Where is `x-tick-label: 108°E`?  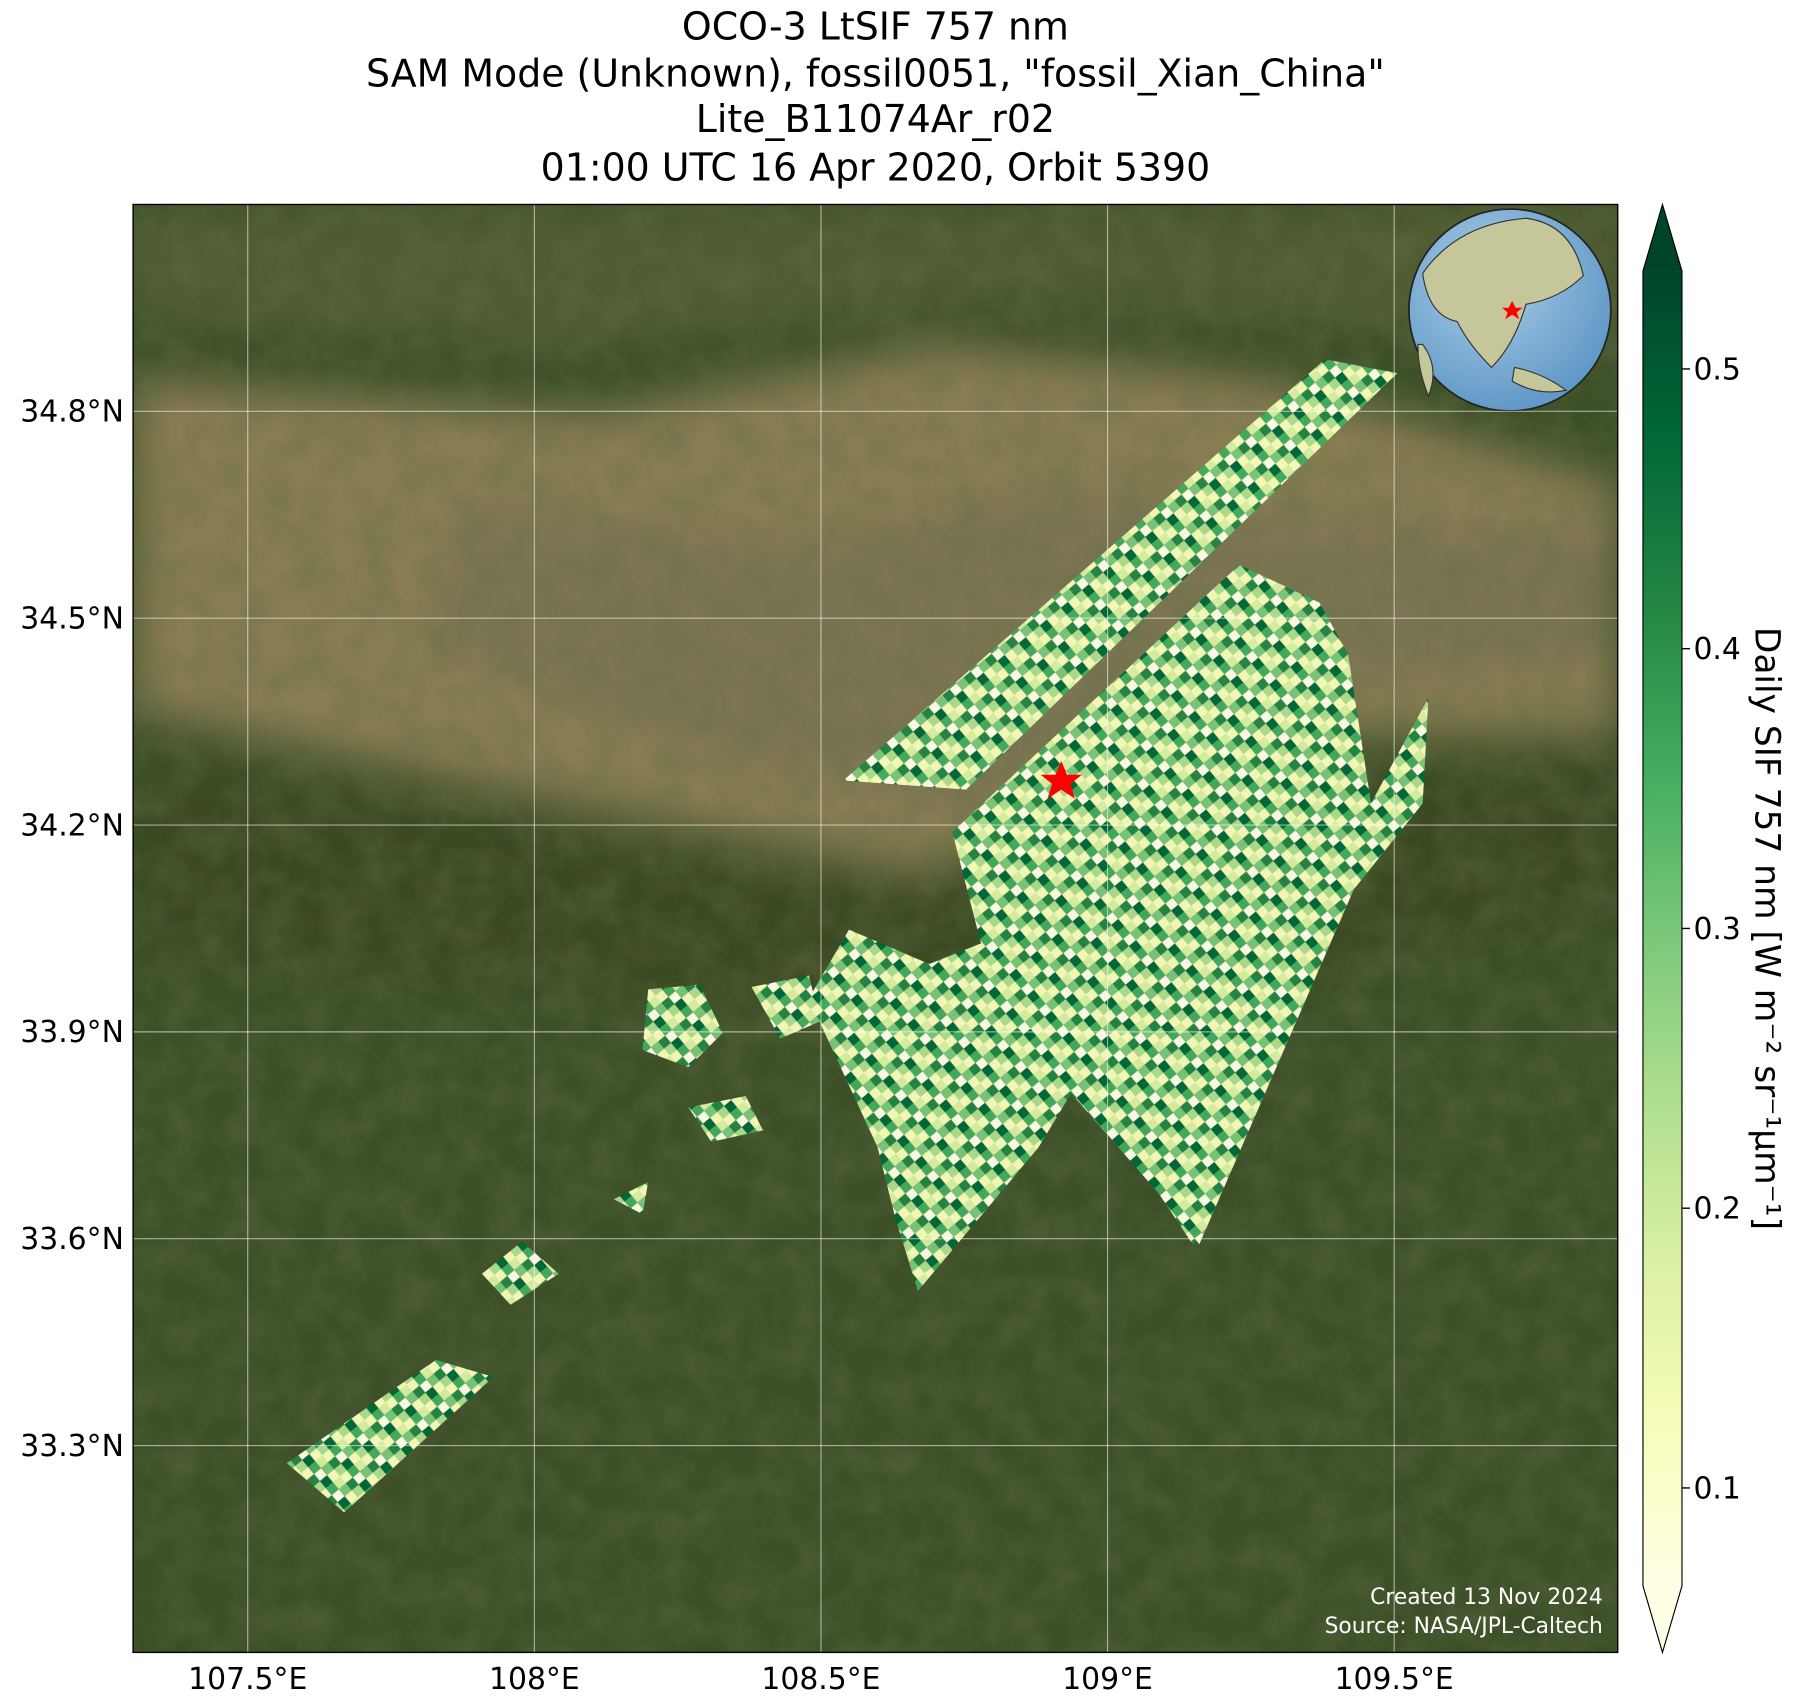 x-tick-label: 108°E is located at coordinates (534, 1679).